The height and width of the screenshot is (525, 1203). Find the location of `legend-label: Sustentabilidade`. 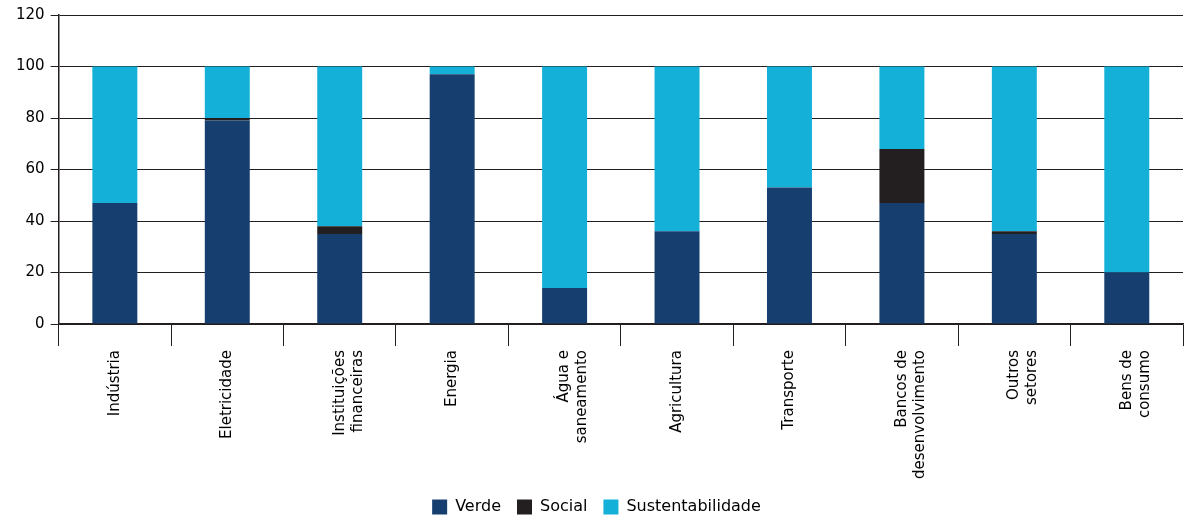

legend-label: Sustentabilidade is located at coordinates (693, 506).